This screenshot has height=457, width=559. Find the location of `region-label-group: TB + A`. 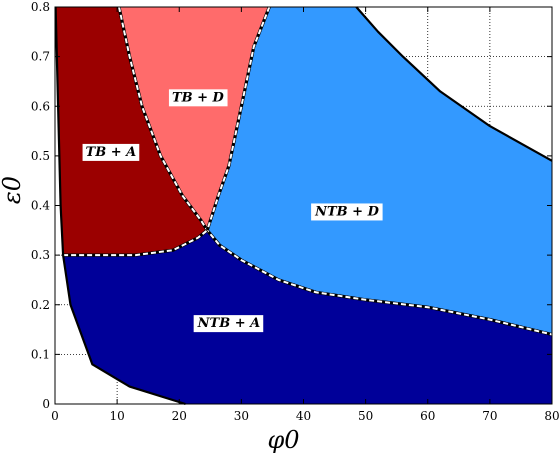

region-label-group: TB + A is located at coordinates (111, 152).